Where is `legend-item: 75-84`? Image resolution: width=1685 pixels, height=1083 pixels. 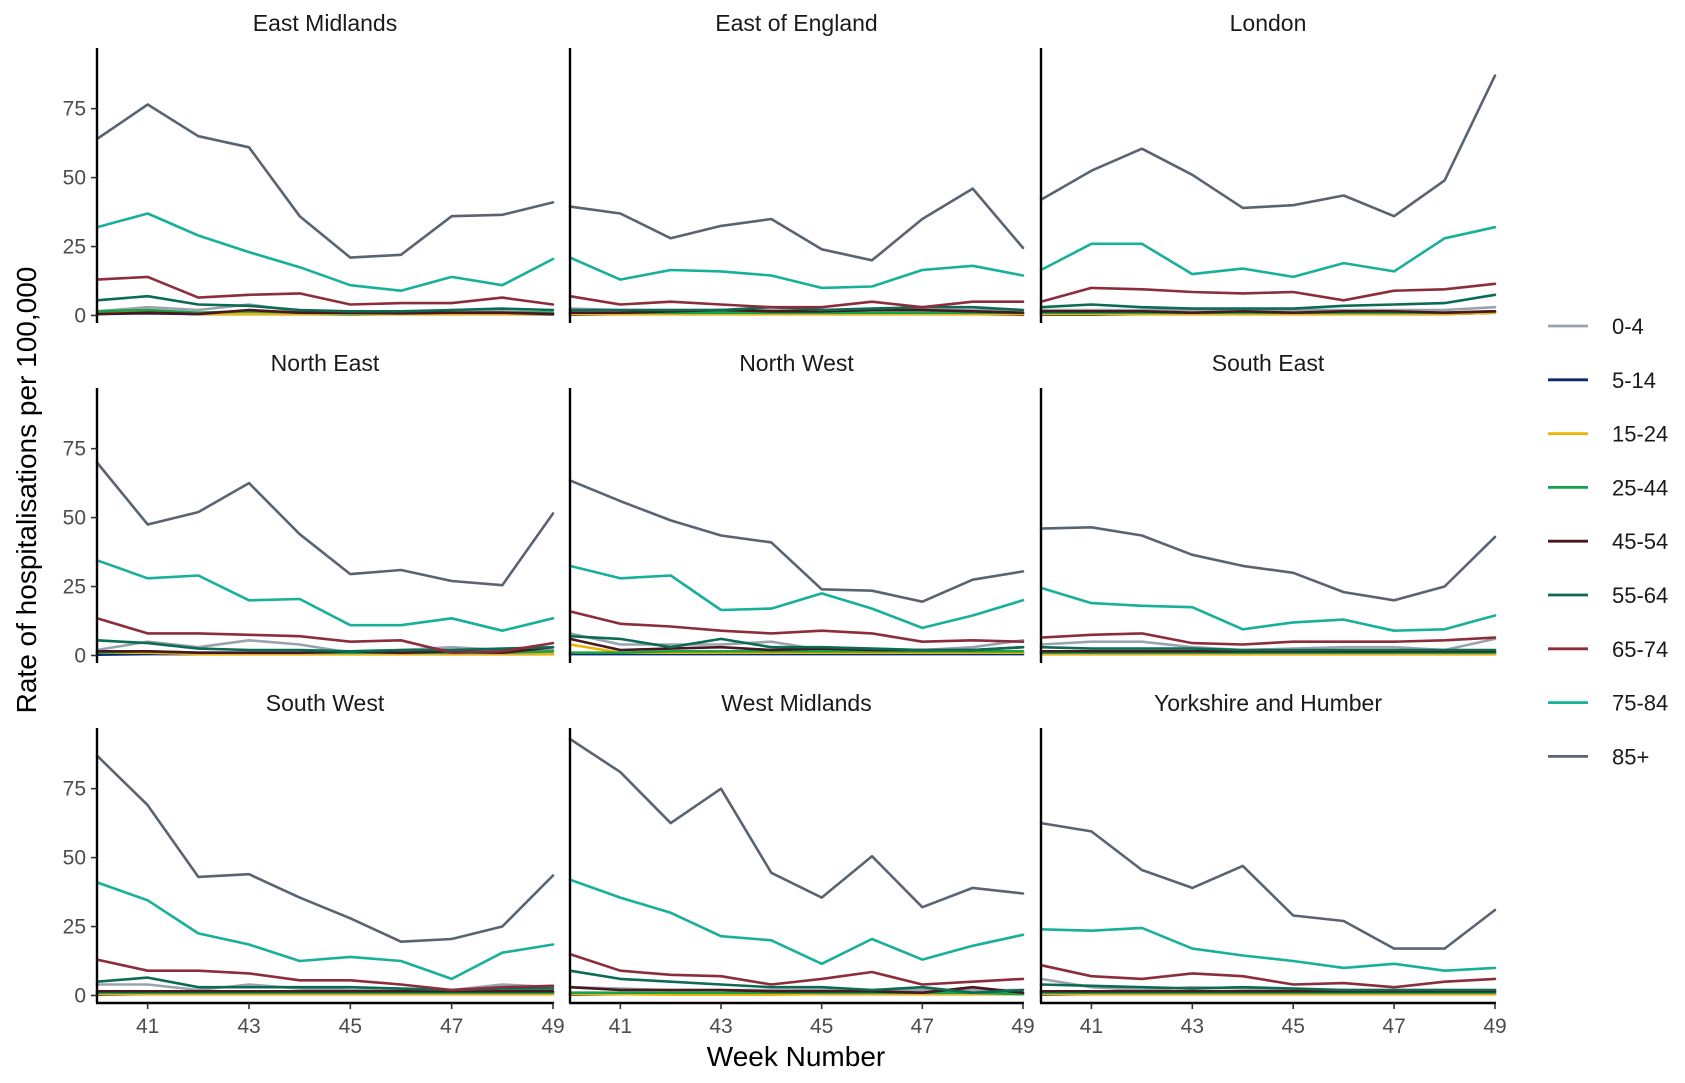 legend-item: 75-84 is located at coordinates (1608, 703).